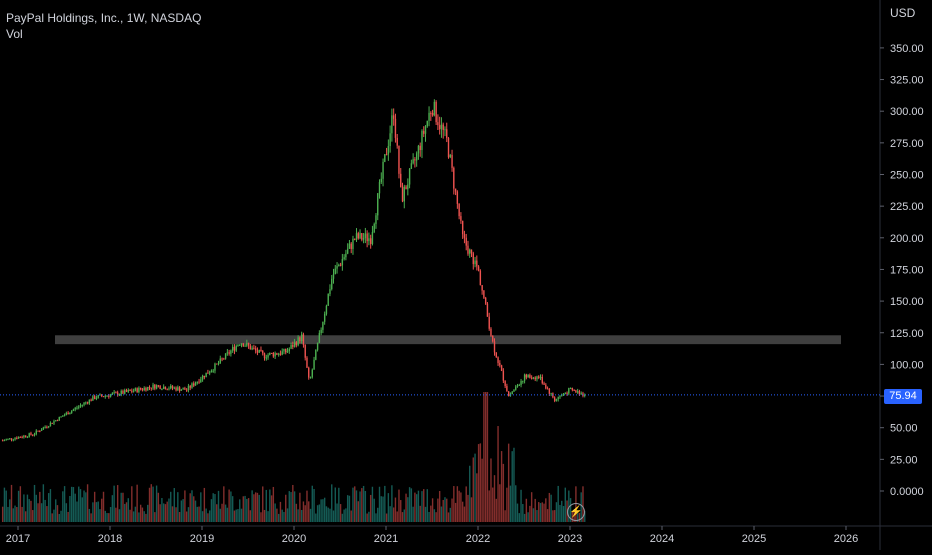 This screenshot has width=932, height=555. I want to click on y-tick-label: 325.00, so click(907, 81).